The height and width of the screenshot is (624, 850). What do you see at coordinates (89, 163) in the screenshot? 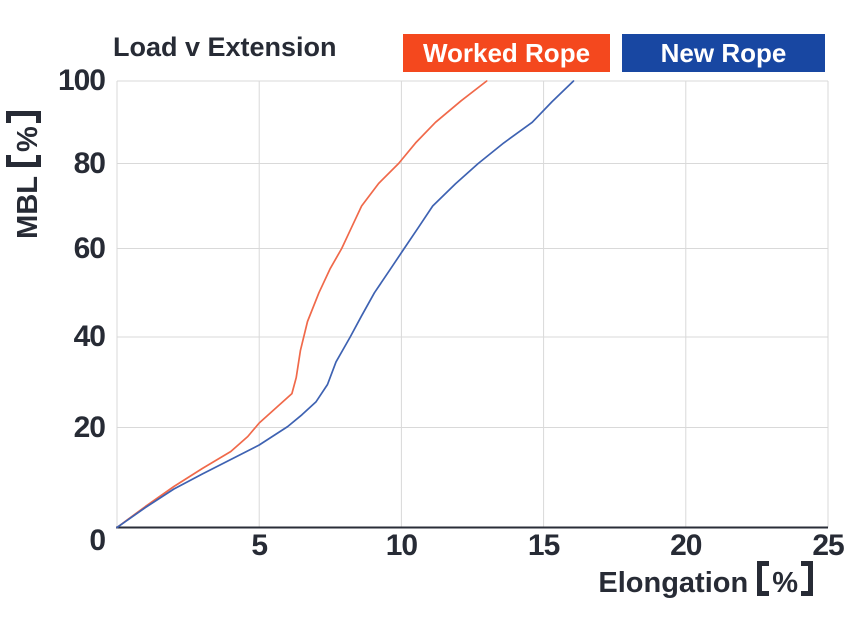
I see `y-tick-label: 80` at bounding box center [89, 163].